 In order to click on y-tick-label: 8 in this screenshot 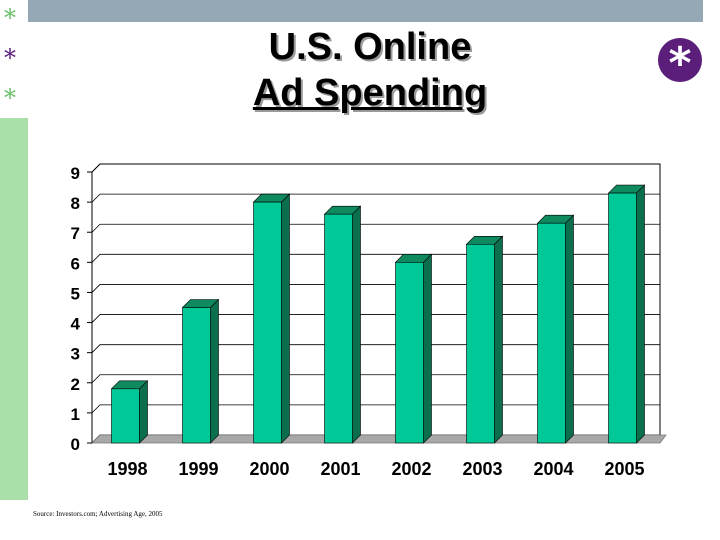, I will do `click(75, 203)`.